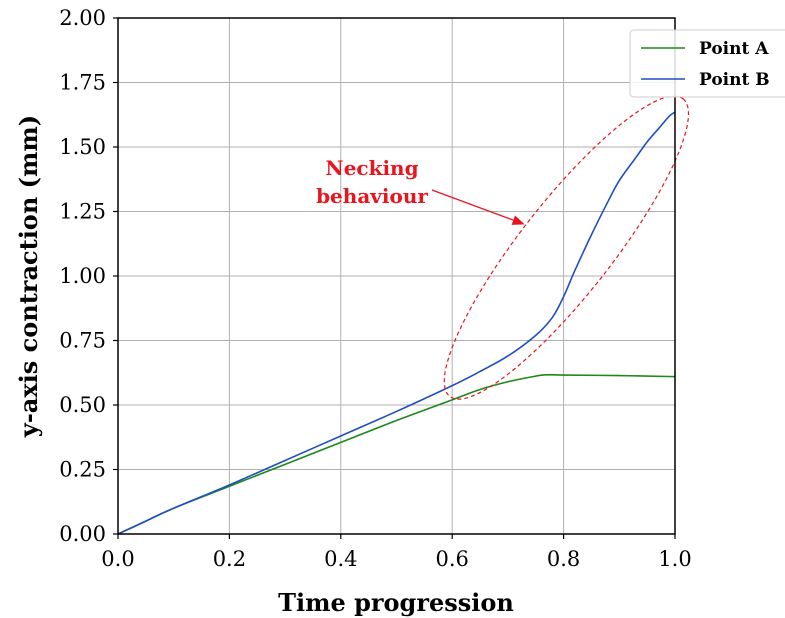 The height and width of the screenshot is (618, 785). I want to click on annotation-arrow, so click(472, 205).